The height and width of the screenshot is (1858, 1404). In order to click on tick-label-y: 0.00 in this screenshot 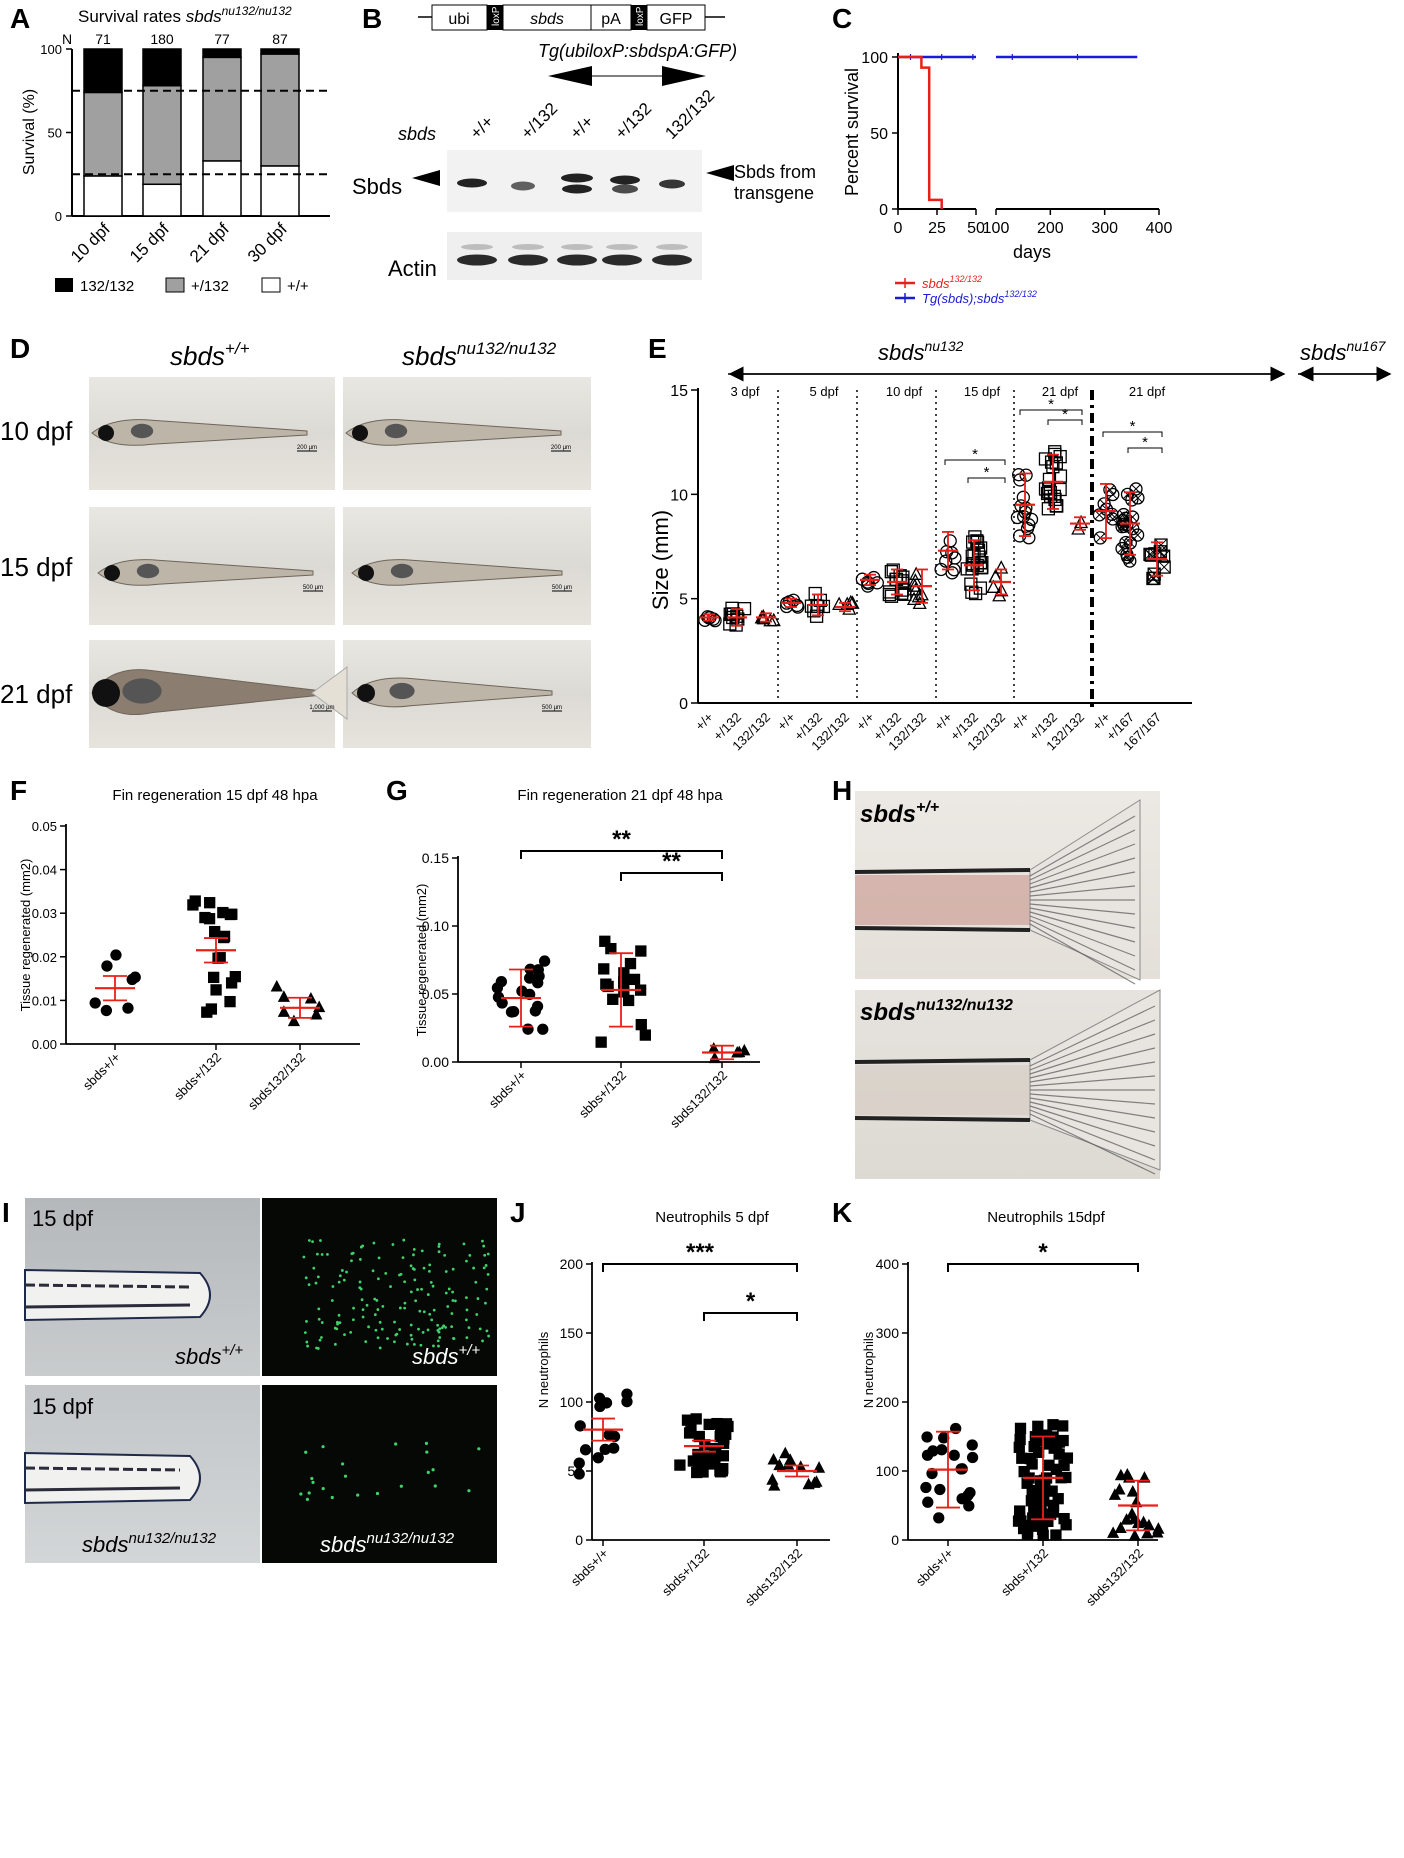, I will do `click(44, 1044)`.